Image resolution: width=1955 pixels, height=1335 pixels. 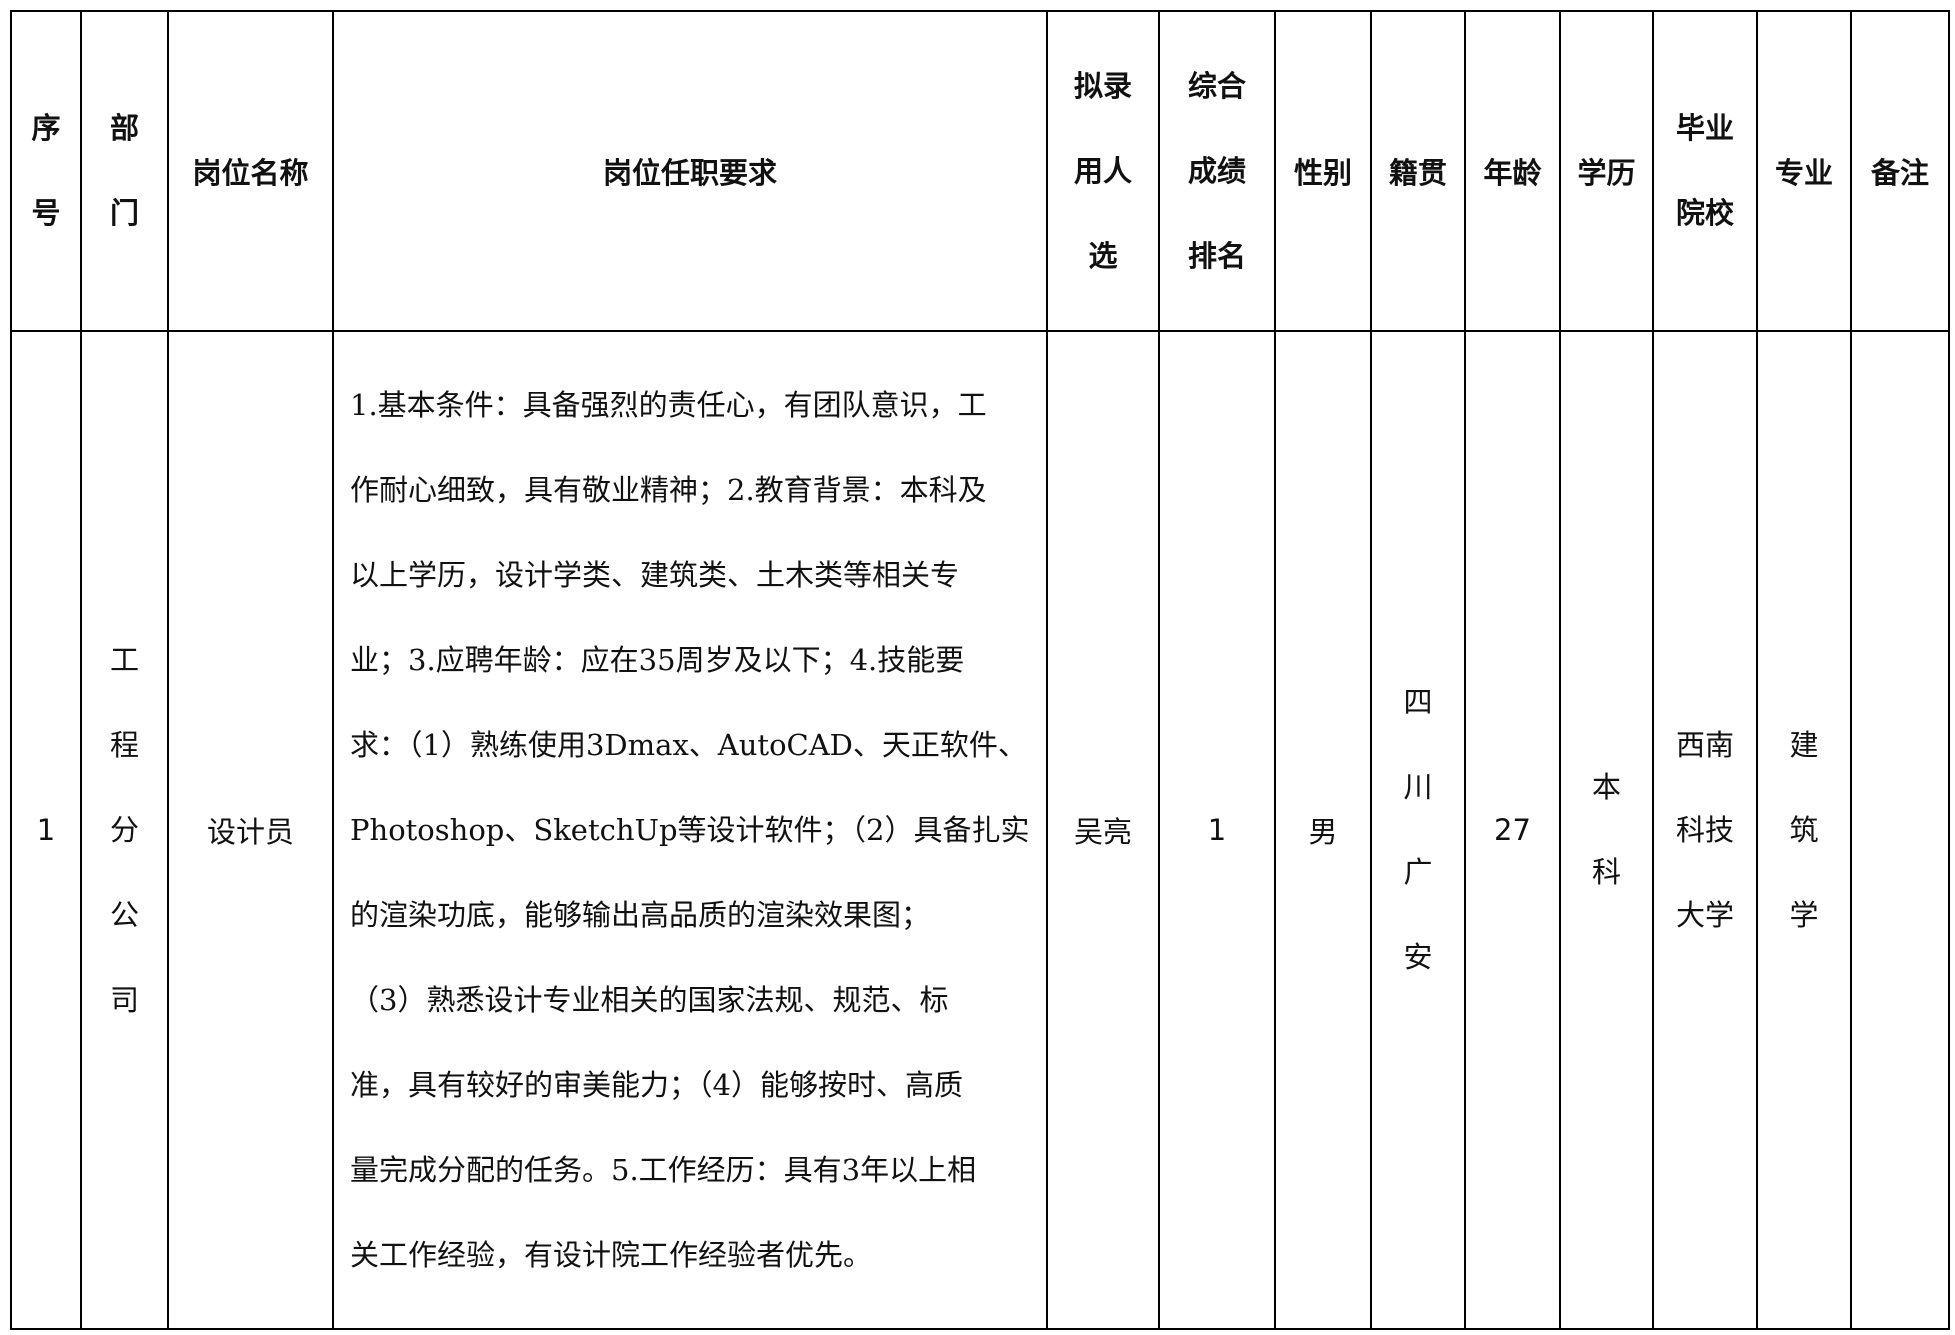 I want to click on header-index: 序号, so click(x=46, y=171).